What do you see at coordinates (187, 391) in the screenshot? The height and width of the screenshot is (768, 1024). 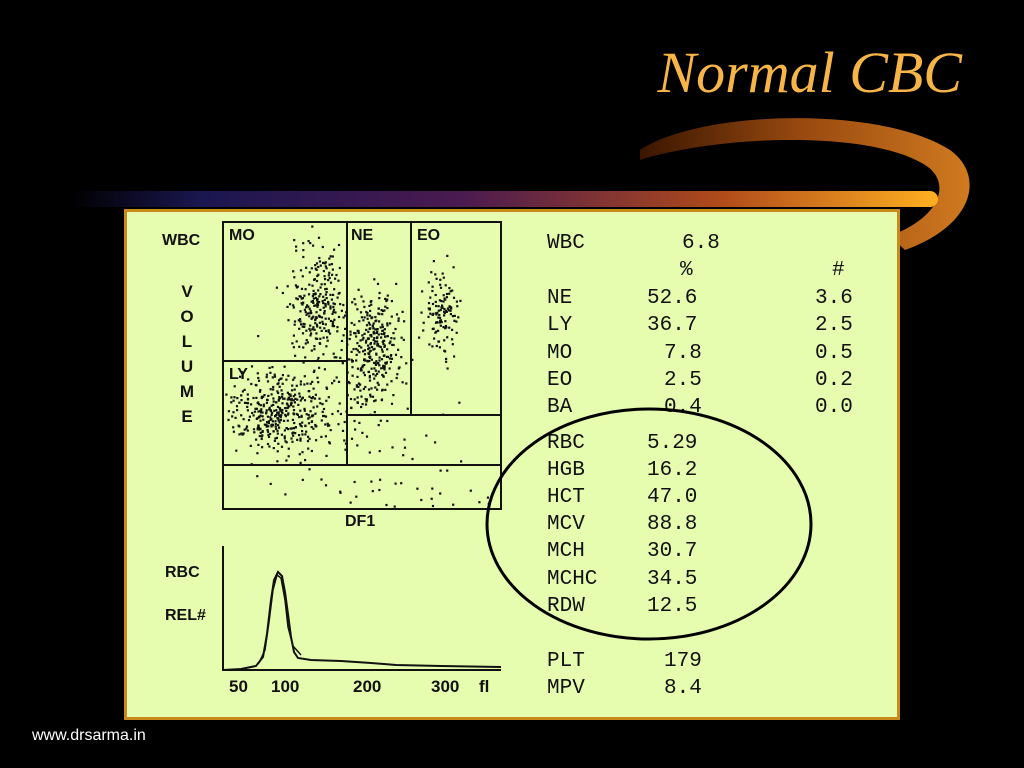 I see `volume-letter: M` at bounding box center [187, 391].